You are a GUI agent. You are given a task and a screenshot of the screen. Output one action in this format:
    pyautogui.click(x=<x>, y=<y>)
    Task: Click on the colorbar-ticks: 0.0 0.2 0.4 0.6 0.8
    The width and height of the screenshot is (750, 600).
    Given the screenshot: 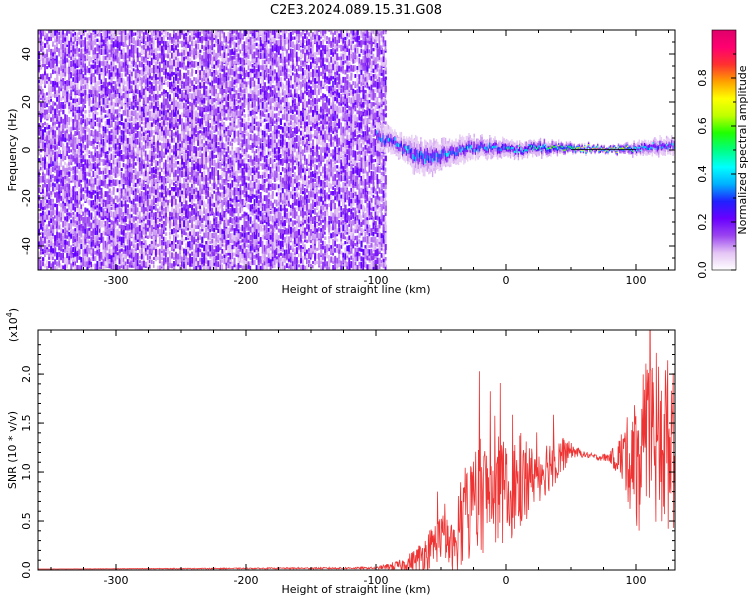 What is the action you would take?
    pyautogui.click(x=716, y=166)
    